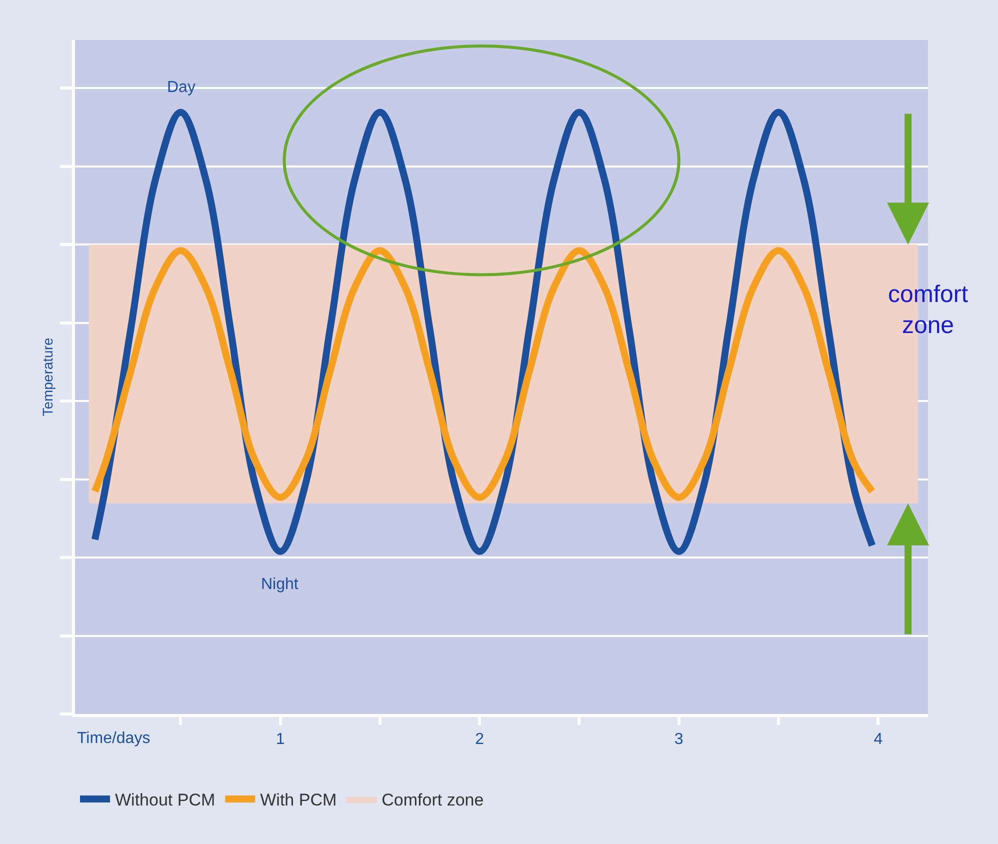 This screenshot has width=998, height=844. What do you see at coordinates (48, 376) in the screenshot?
I see `y-axis-title: Temperature` at bounding box center [48, 376].